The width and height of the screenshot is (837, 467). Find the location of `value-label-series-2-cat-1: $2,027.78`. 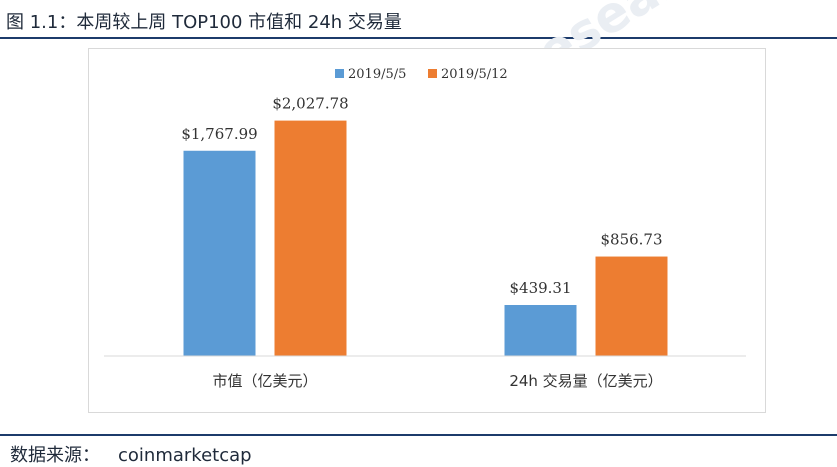

value-label-series-2-cat-1: $2,027.78 is located at coordinates (310, 104).